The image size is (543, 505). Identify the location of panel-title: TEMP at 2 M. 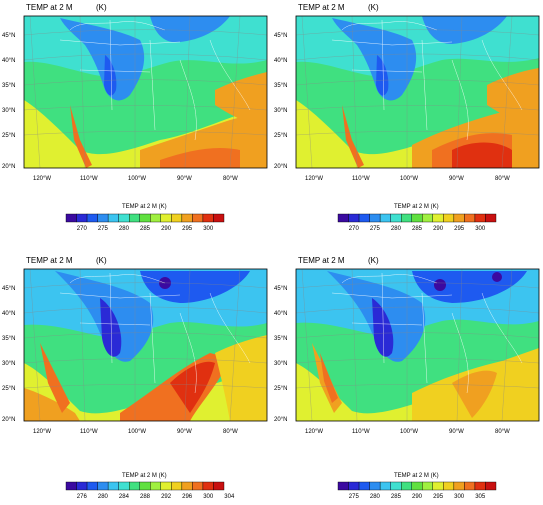
(321, 260).